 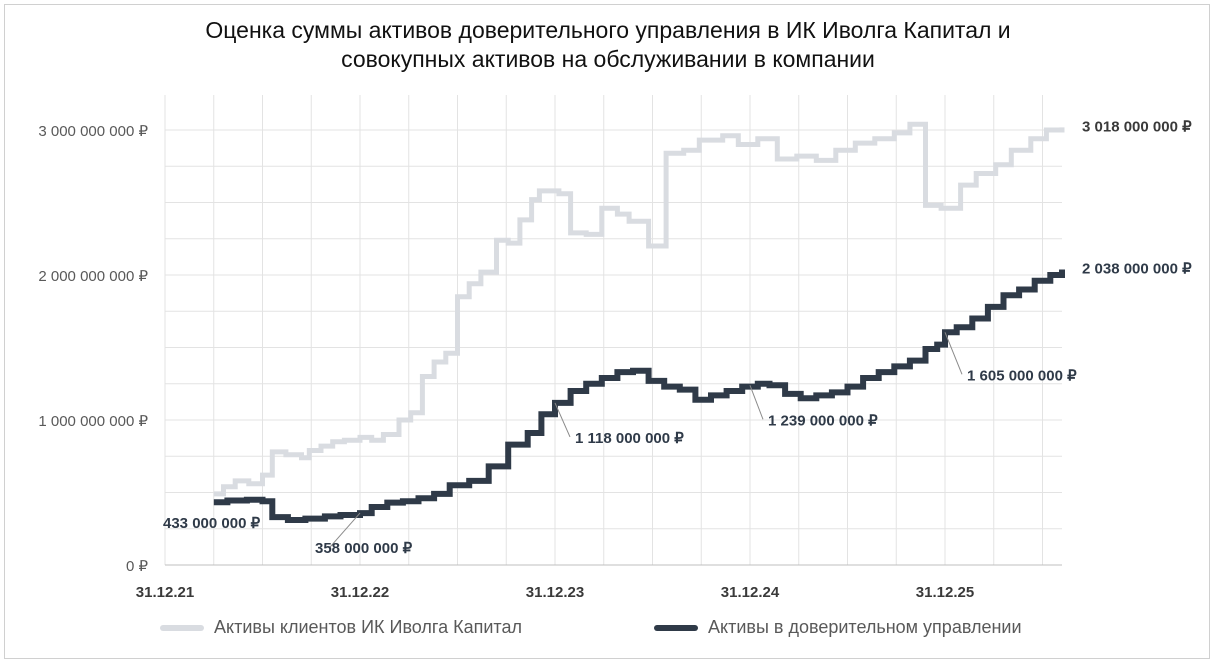 What do you see at coordinates (1137, 268) in the screenshot?
I see `data-label: 2 038 000 000 ₽` at bounding box center [1137, 268].